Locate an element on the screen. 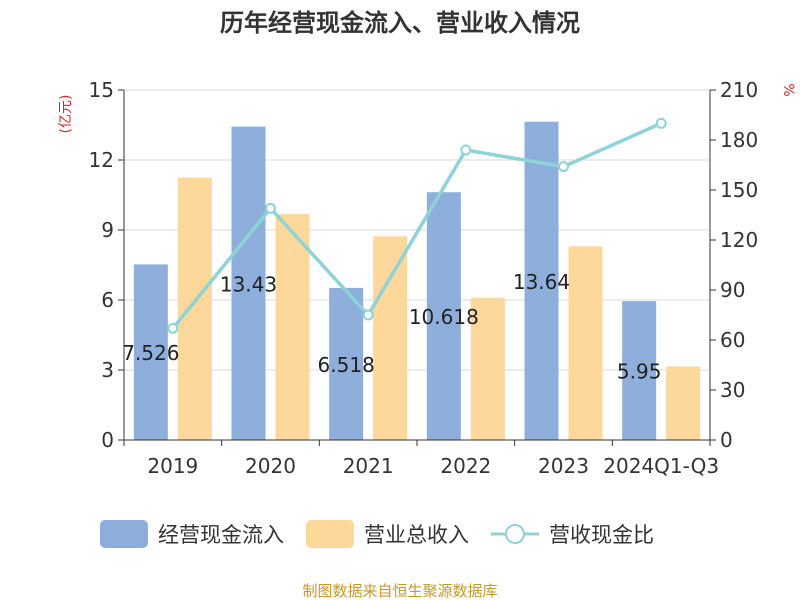 This screenshot has height=600, width=800. right-tick-label: 150 is located at coordinates (739, 190).